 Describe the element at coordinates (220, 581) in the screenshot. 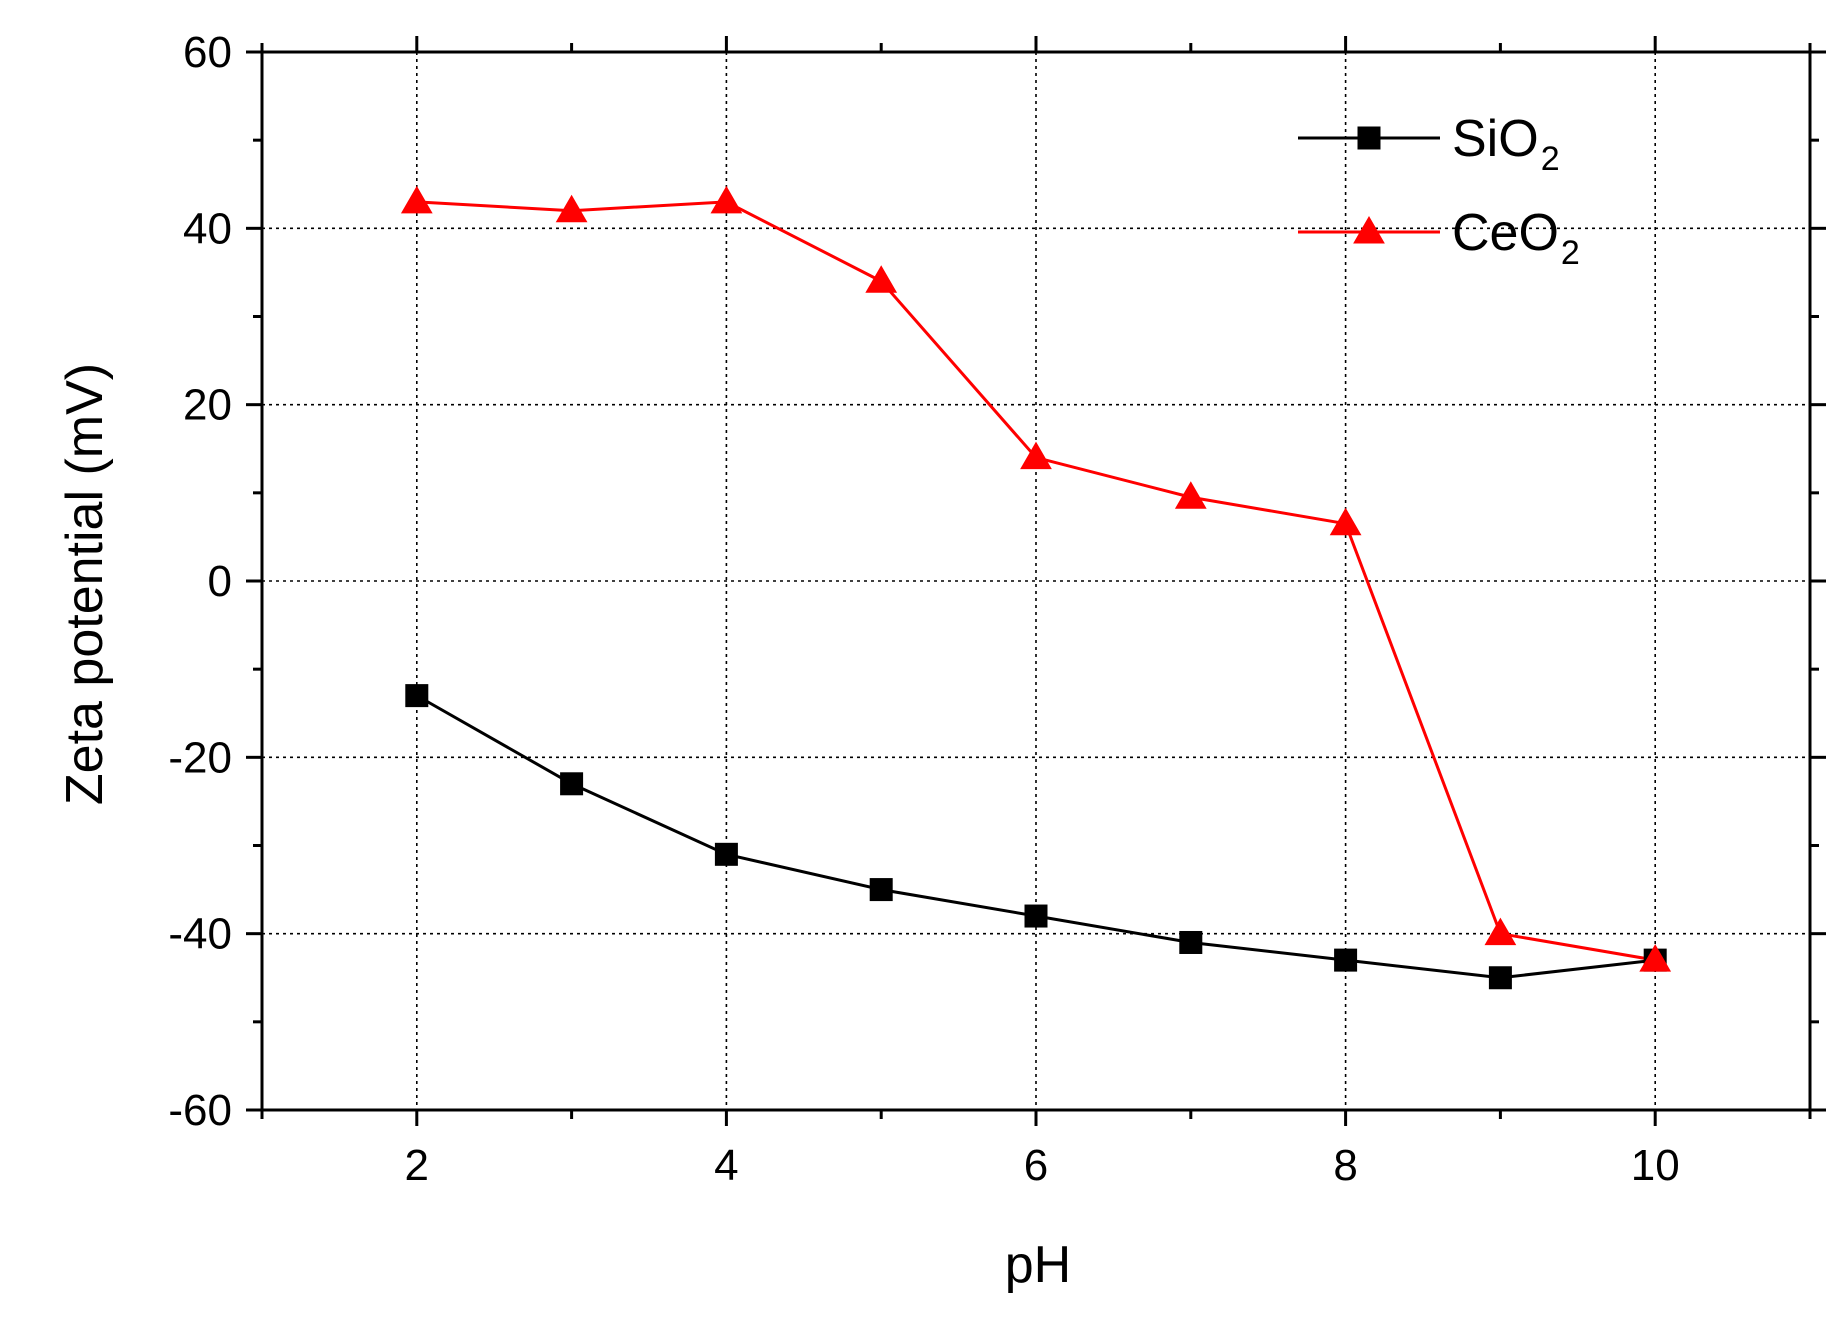

I see `y-tick-label: 0` at that location.